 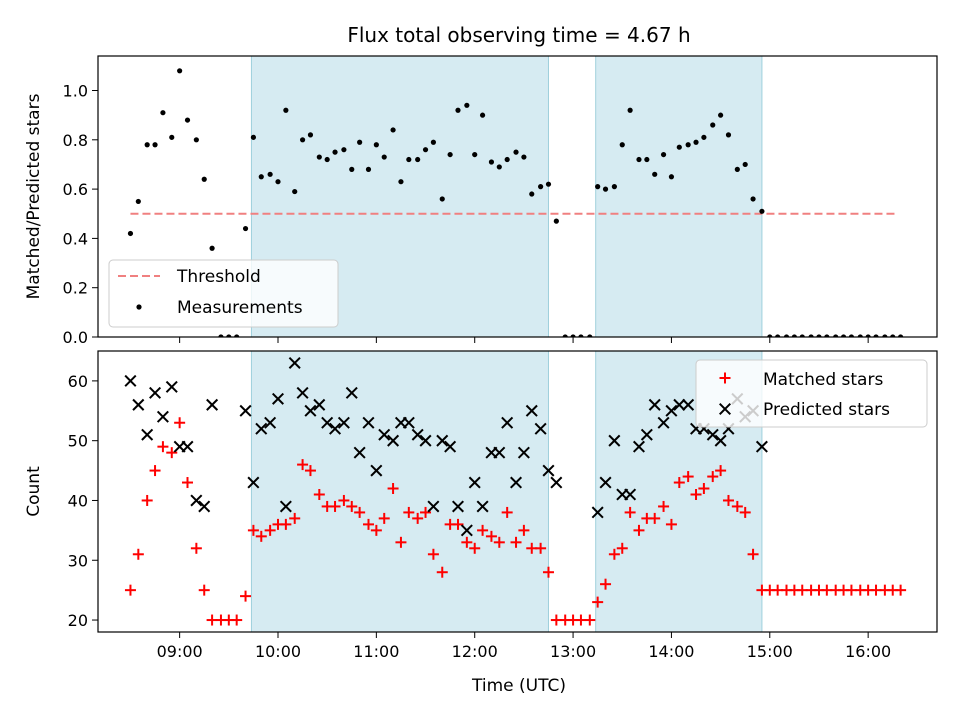 What do you see at coordinates (310, 410) in the screenshot?
I see `point-x-1-19-b` at bounding box center [310, 410].